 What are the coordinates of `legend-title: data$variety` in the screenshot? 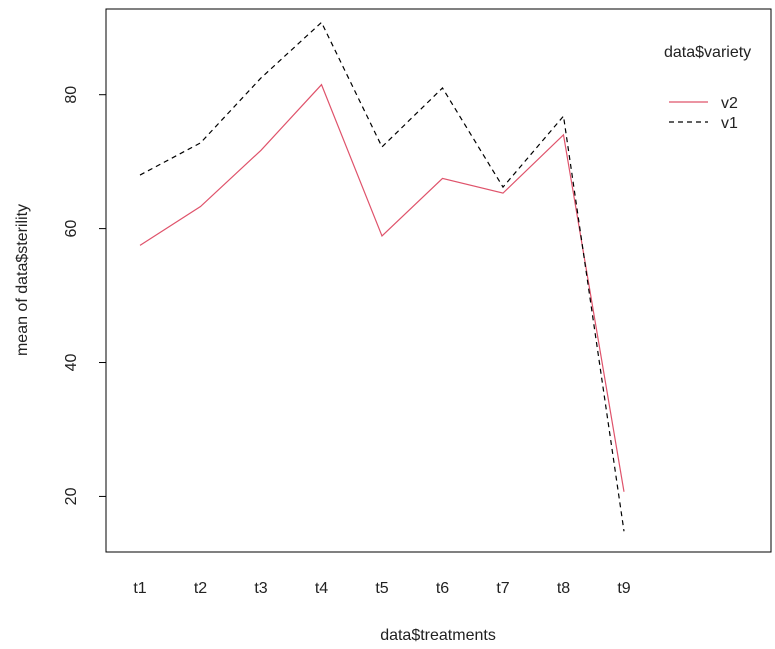 It's located at (707, 52).